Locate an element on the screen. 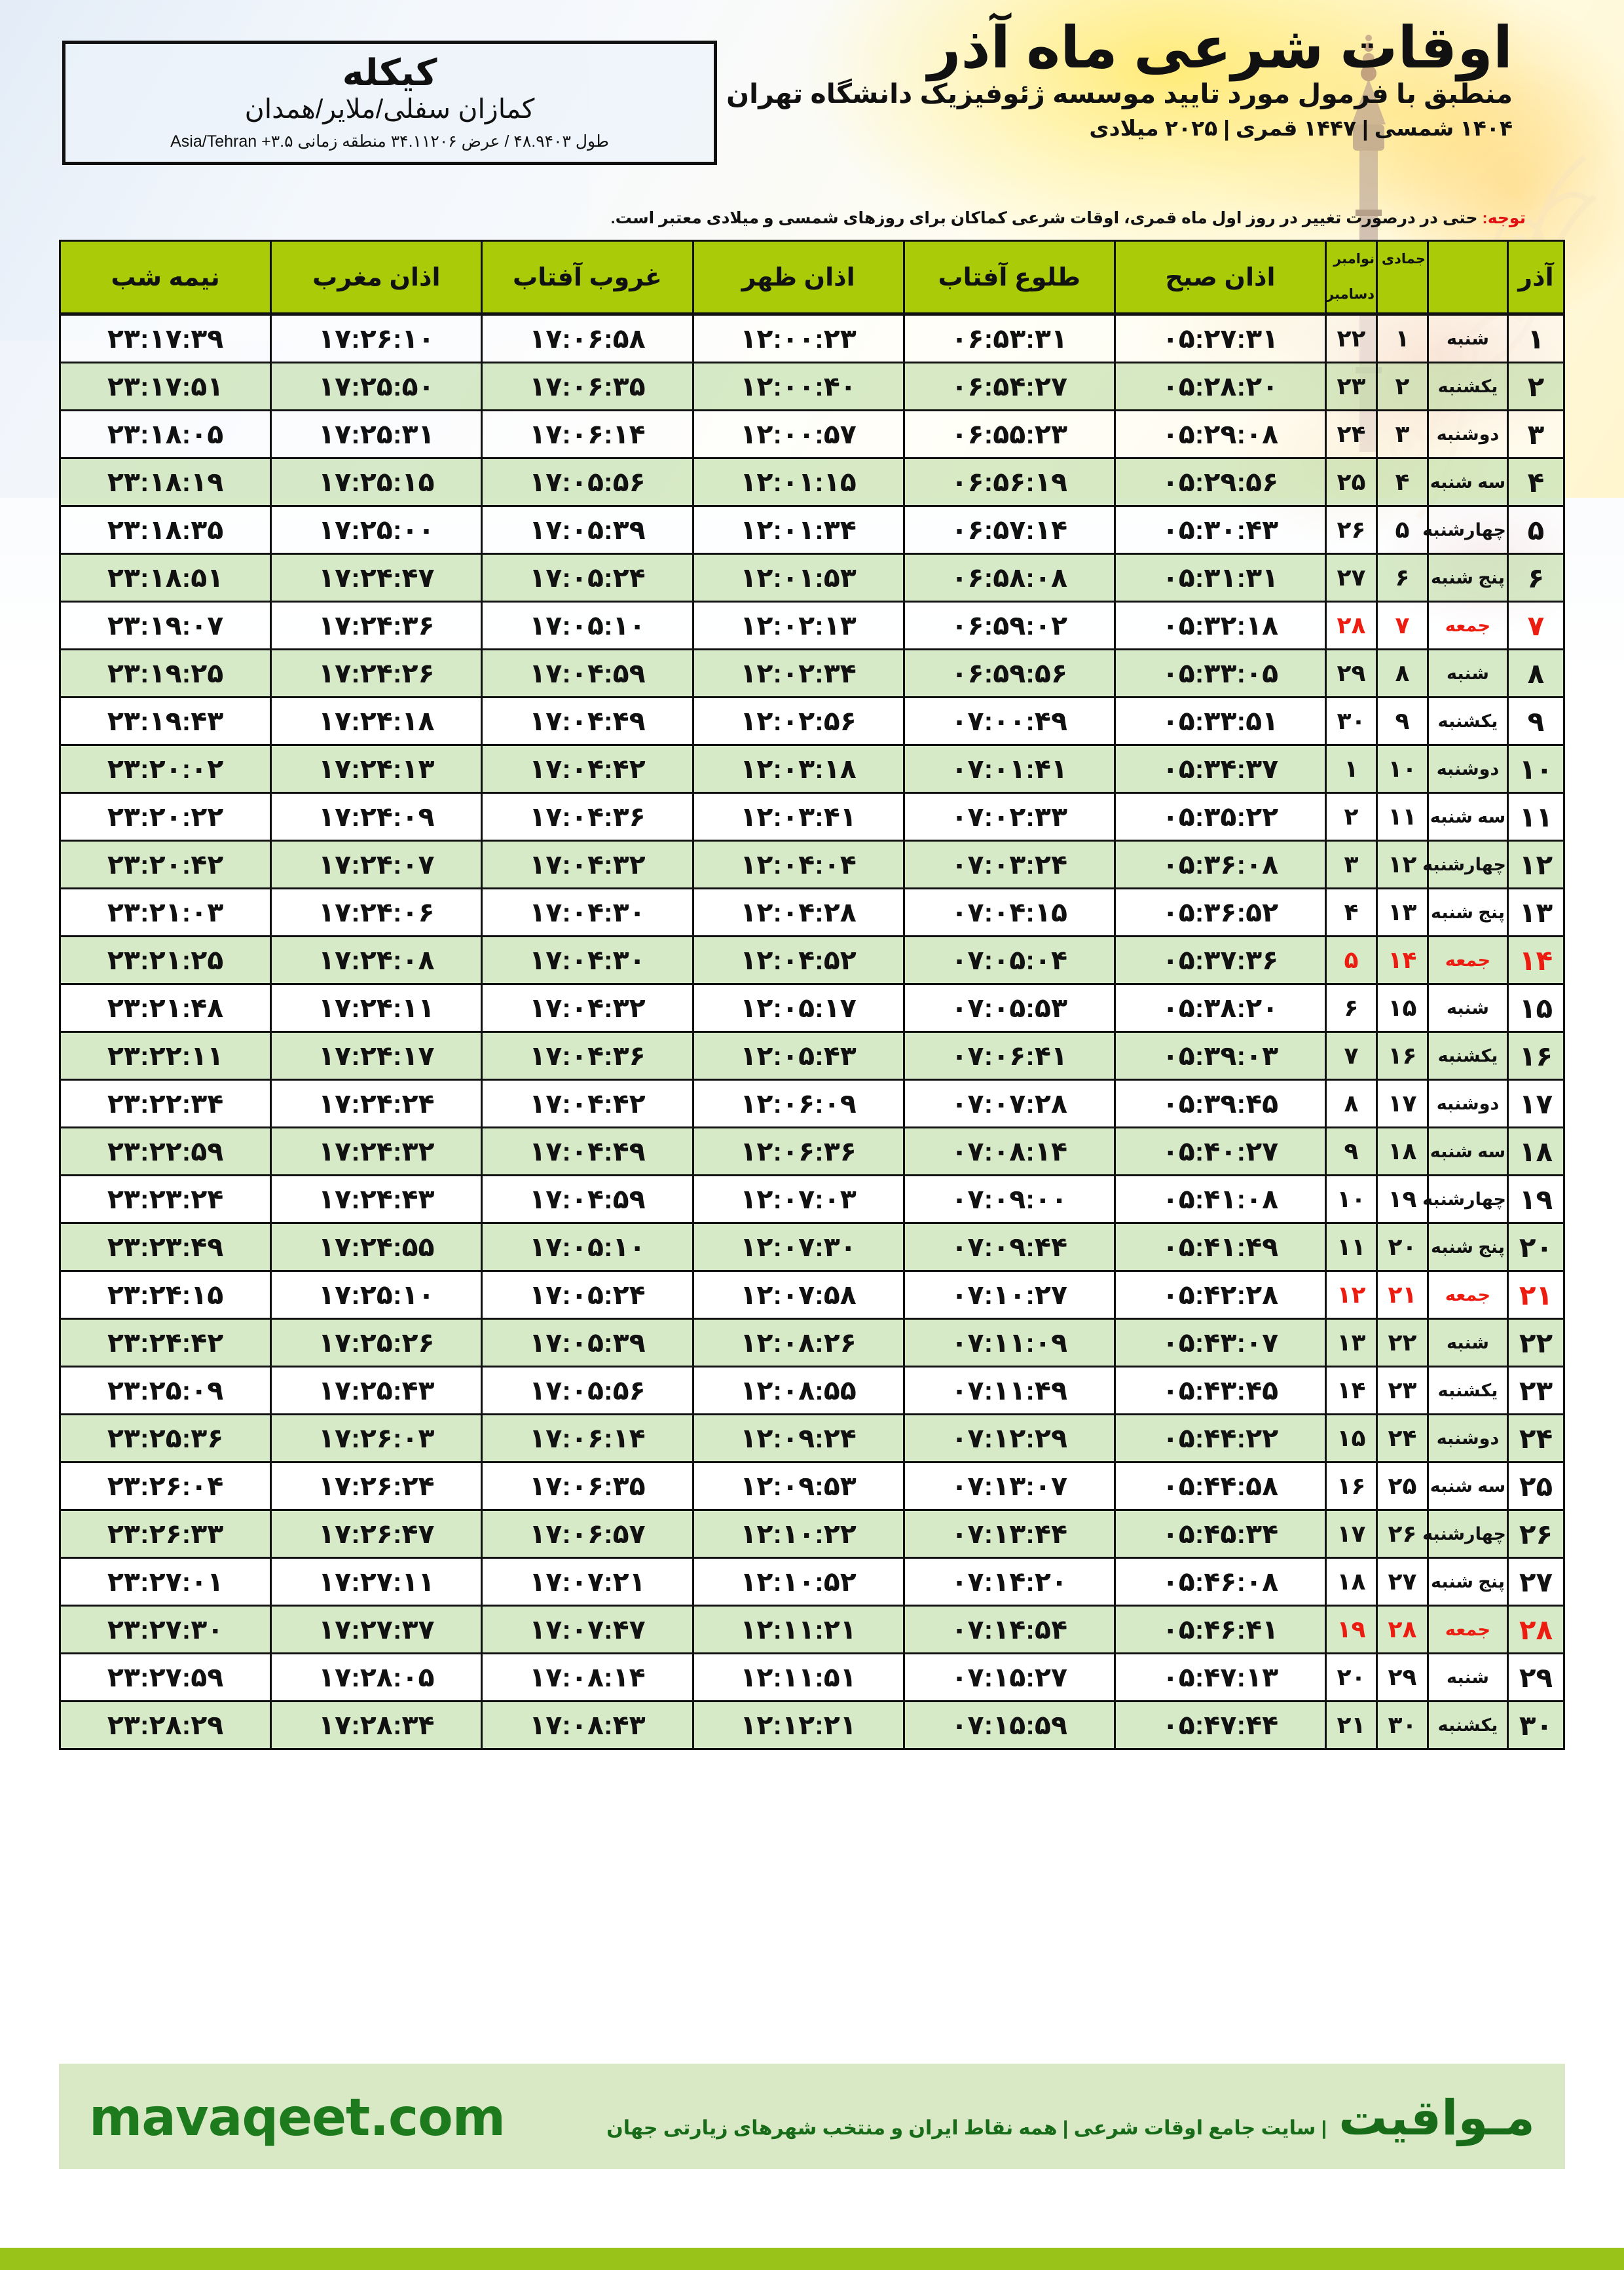  table-cell-hijri-day: ۲ is located at coordinates (1402, 386).